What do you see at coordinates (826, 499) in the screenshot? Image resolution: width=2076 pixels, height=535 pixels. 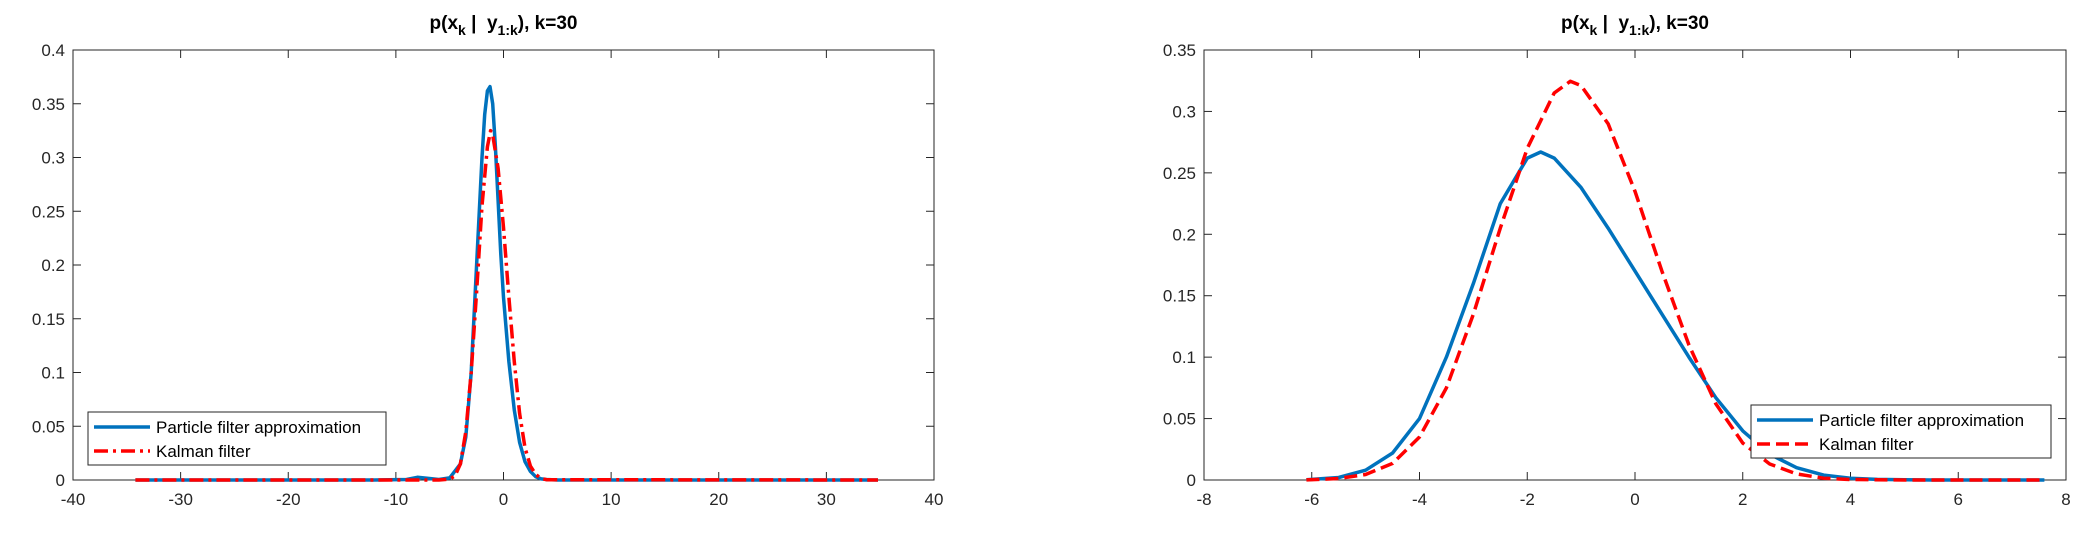 I see `x-tick-label: 30` at bounding box center [826, 499].